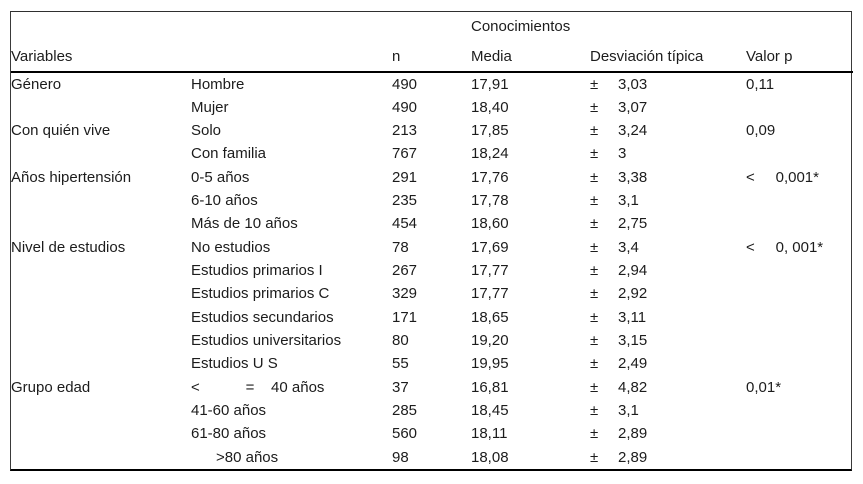 This screenshot has height=484, width=863. Describe the element at coordinates (231, 247) in the screenshot. I see `row-category: No estudios` at that location.